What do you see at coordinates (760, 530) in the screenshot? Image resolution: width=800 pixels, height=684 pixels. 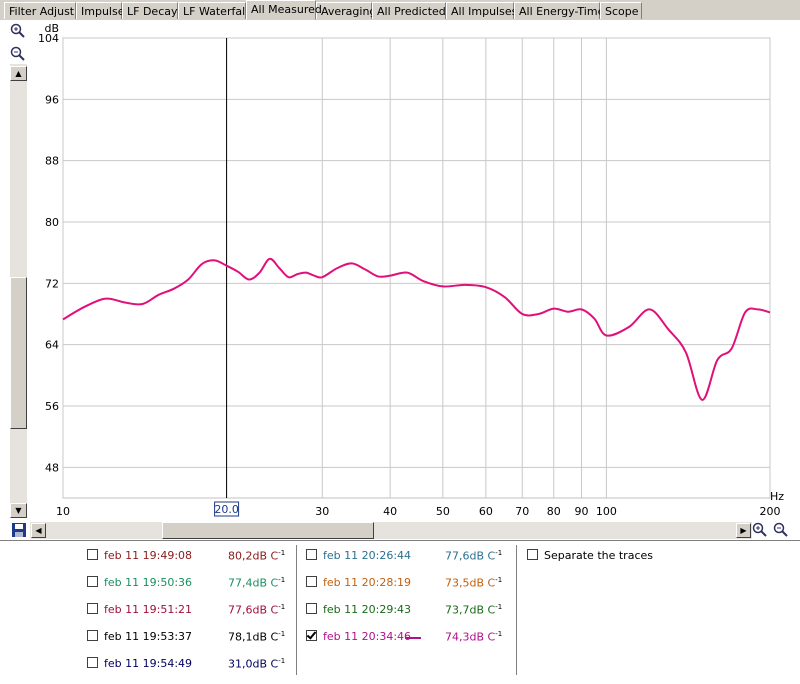 I see `zoom-in-x-icon` at bounding box center [760, 530].